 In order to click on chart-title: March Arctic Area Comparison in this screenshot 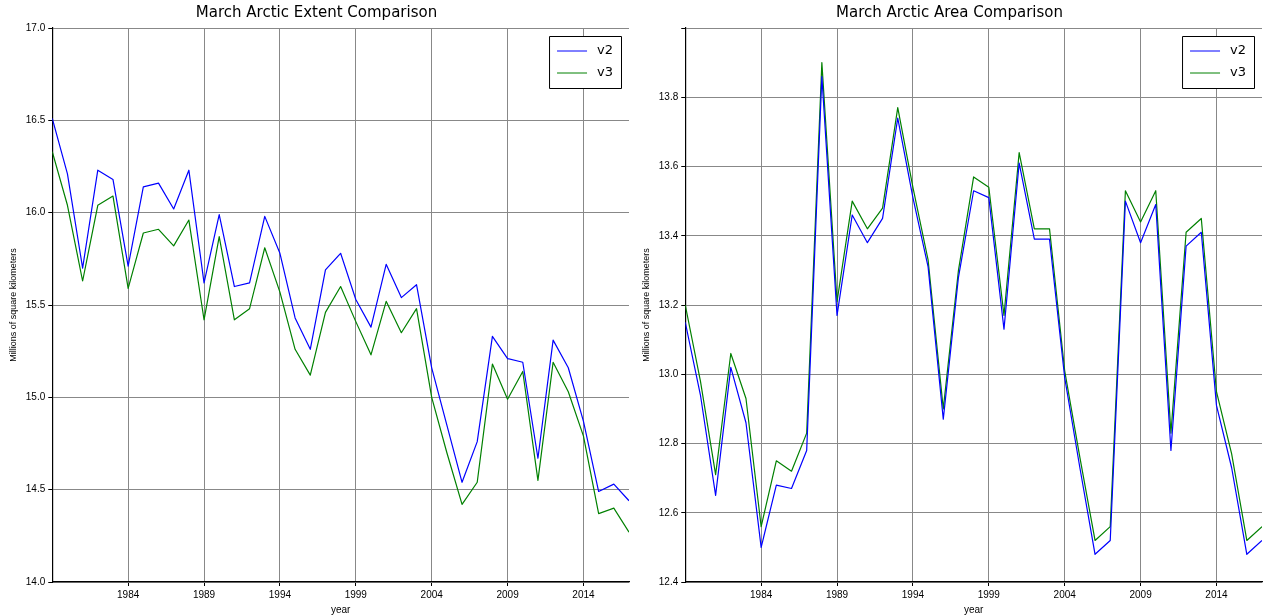, I will do `click(949, 11)`.